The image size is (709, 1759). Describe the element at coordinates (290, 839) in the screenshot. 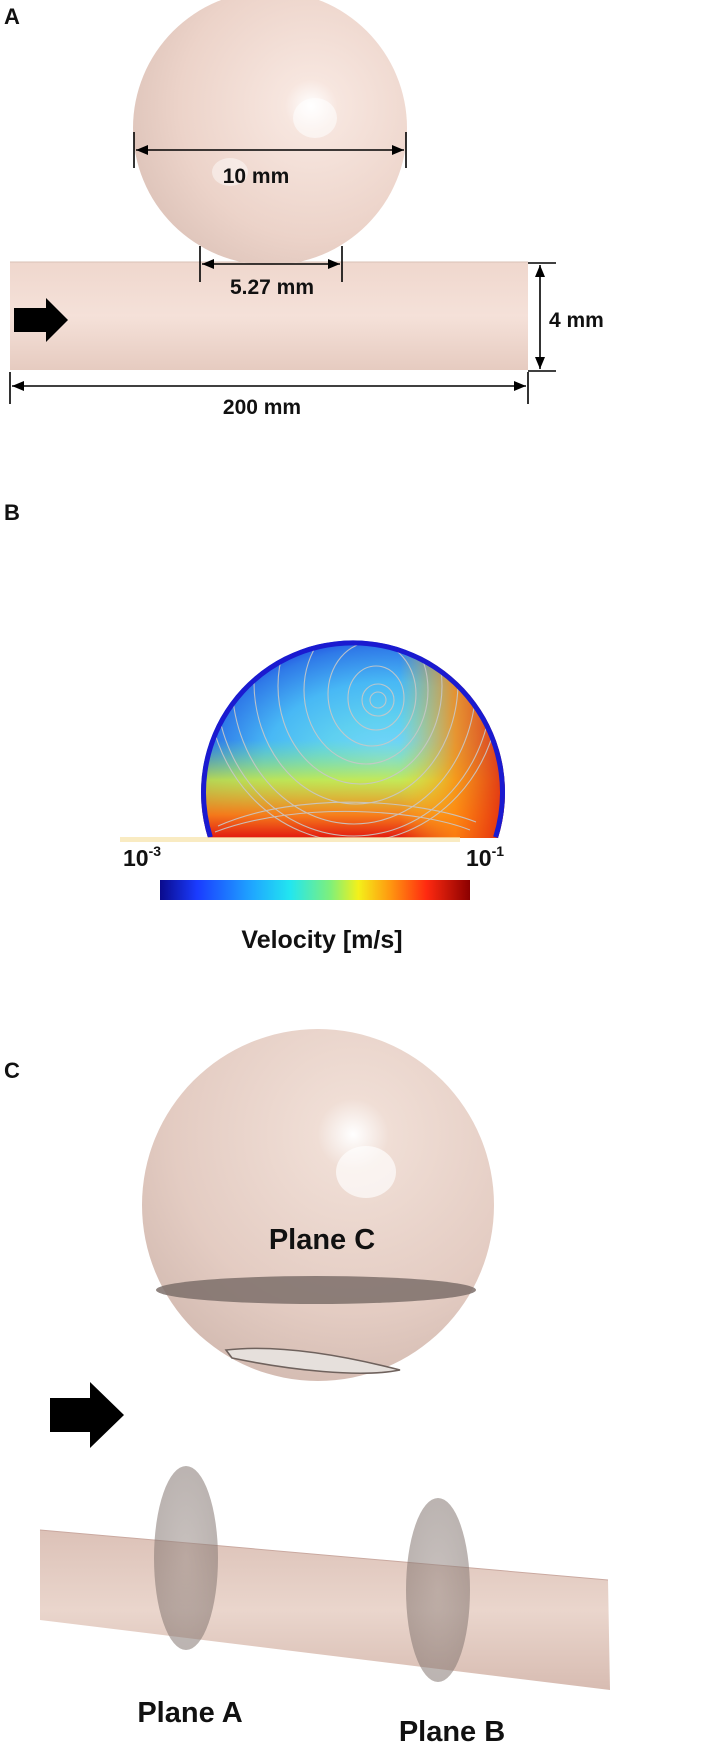

I see `dome-base-strip` at that location.